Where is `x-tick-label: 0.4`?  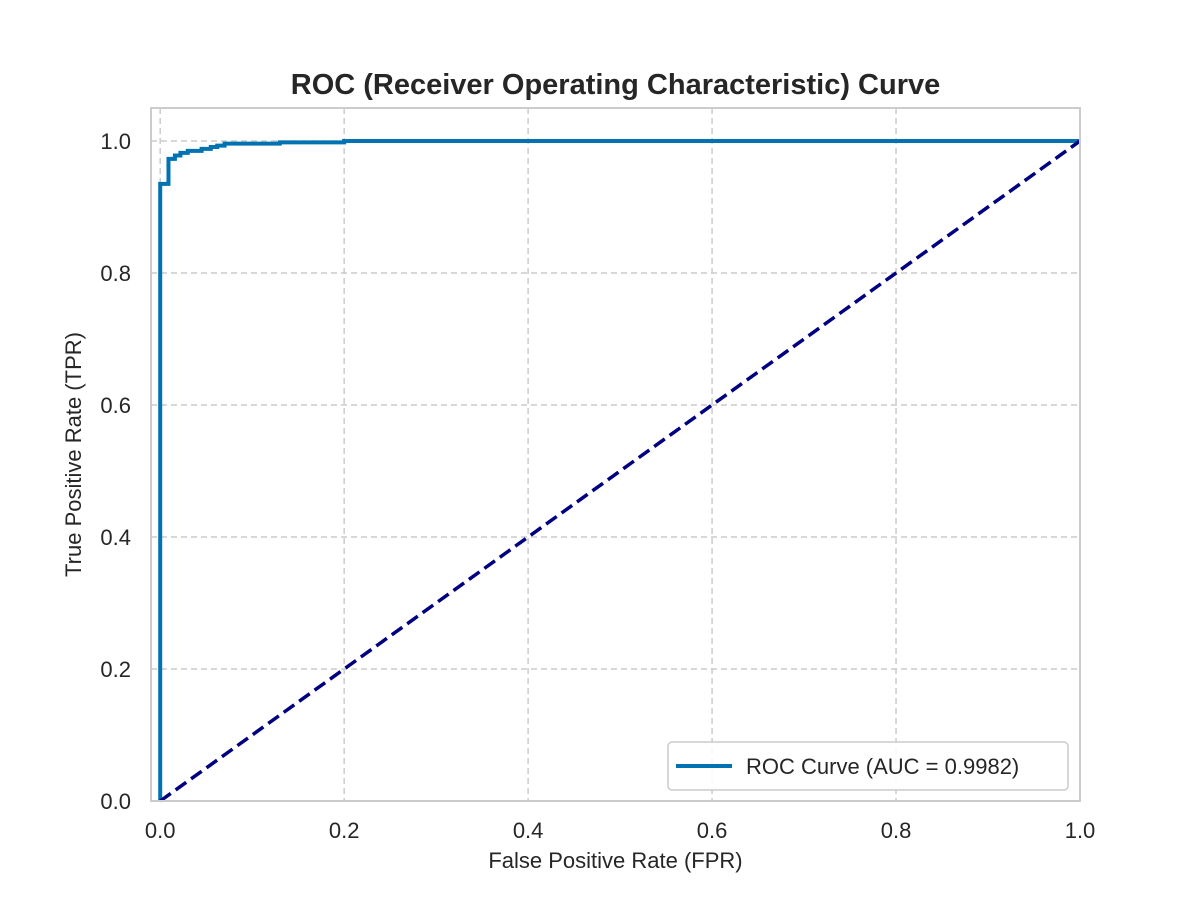 x-tick-label: 0.4 is located at coordinates (528, 830).